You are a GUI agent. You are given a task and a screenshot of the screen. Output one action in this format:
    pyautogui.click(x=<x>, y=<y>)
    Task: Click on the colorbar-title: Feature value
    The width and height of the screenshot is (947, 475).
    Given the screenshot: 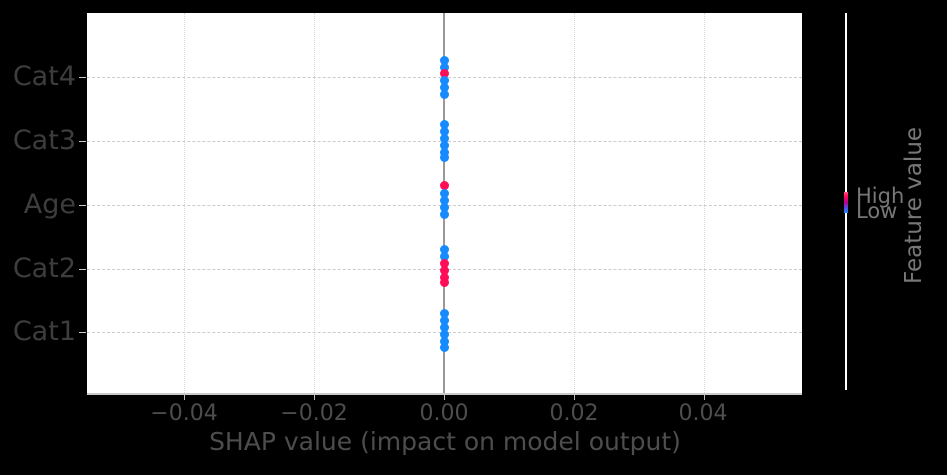 What is the action you would take?
    pyautogui.click(x=914, y=205)
    